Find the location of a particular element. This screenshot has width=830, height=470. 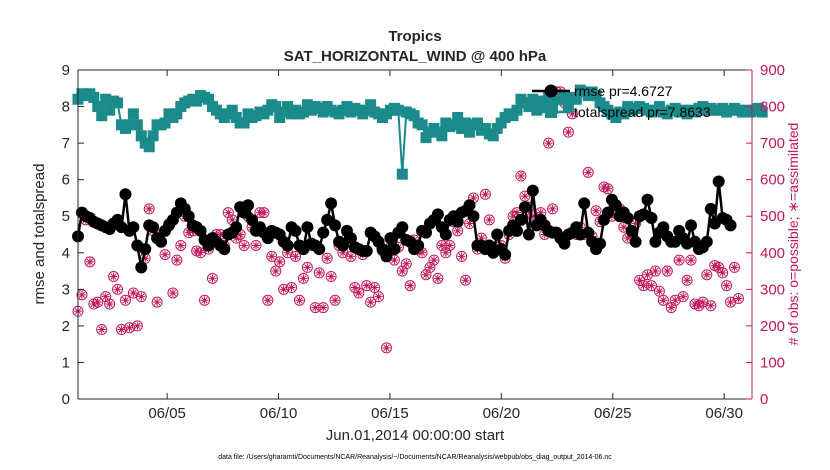

y-tick-label: 2 is located at coordinates (66, 326).